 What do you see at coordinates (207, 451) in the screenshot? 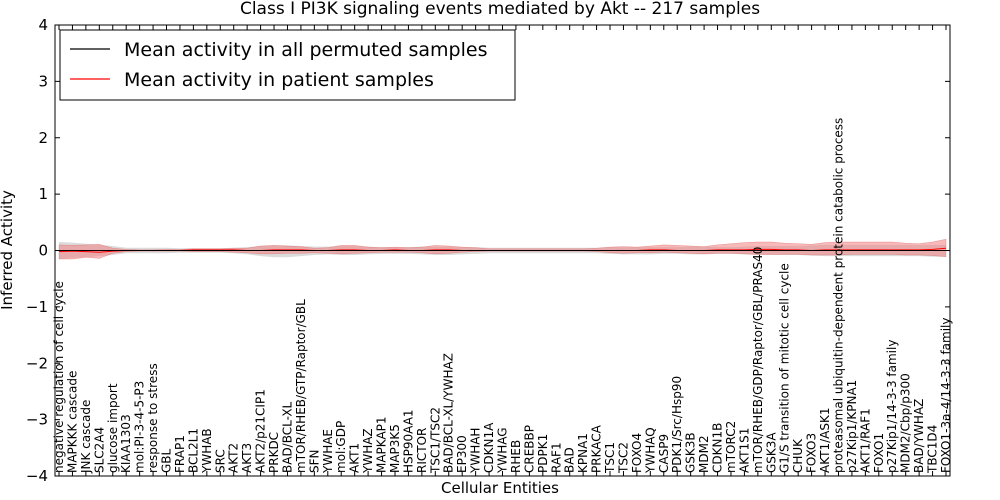
I see `x-tick-label: YWHAB` at bounding box center [207, 451].